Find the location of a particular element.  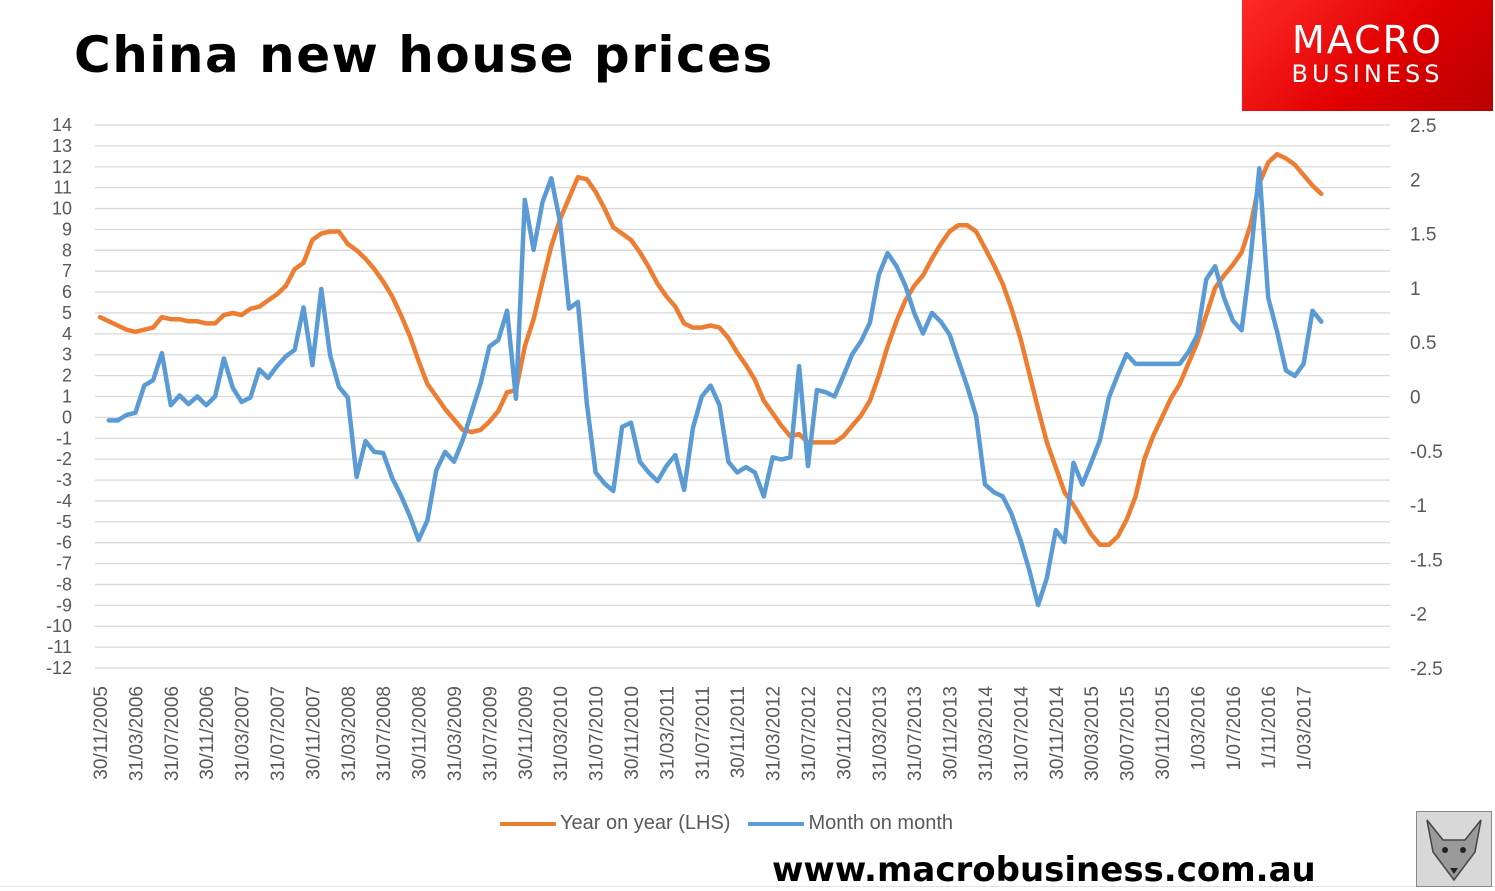

x-tick-label: 31/03/2013 is located at coordinates (880, 733).